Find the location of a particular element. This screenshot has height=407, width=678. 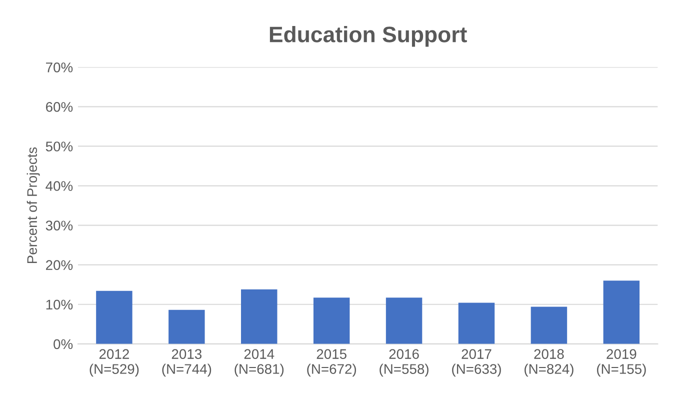

x-tick-label: 2015 (N=672) is located at coordinates (331, 363).